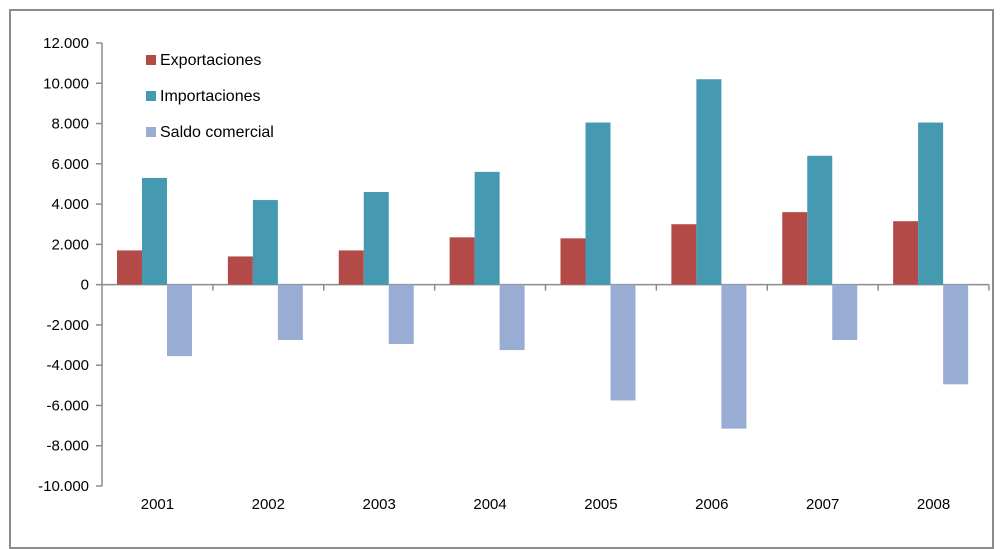 The width and height of the screenshot is (1005, 549). What do you see at coordinates (598, 203) in the screenshot?
I see `bar-importaciones-2005` at bounding box center [598, 203].